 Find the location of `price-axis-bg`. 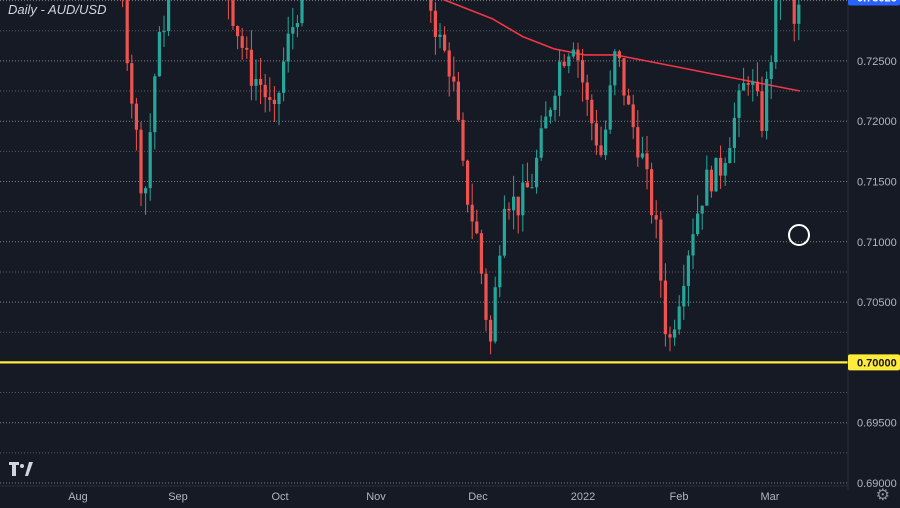

price-axis-bg is located at coordinates (874, 245).